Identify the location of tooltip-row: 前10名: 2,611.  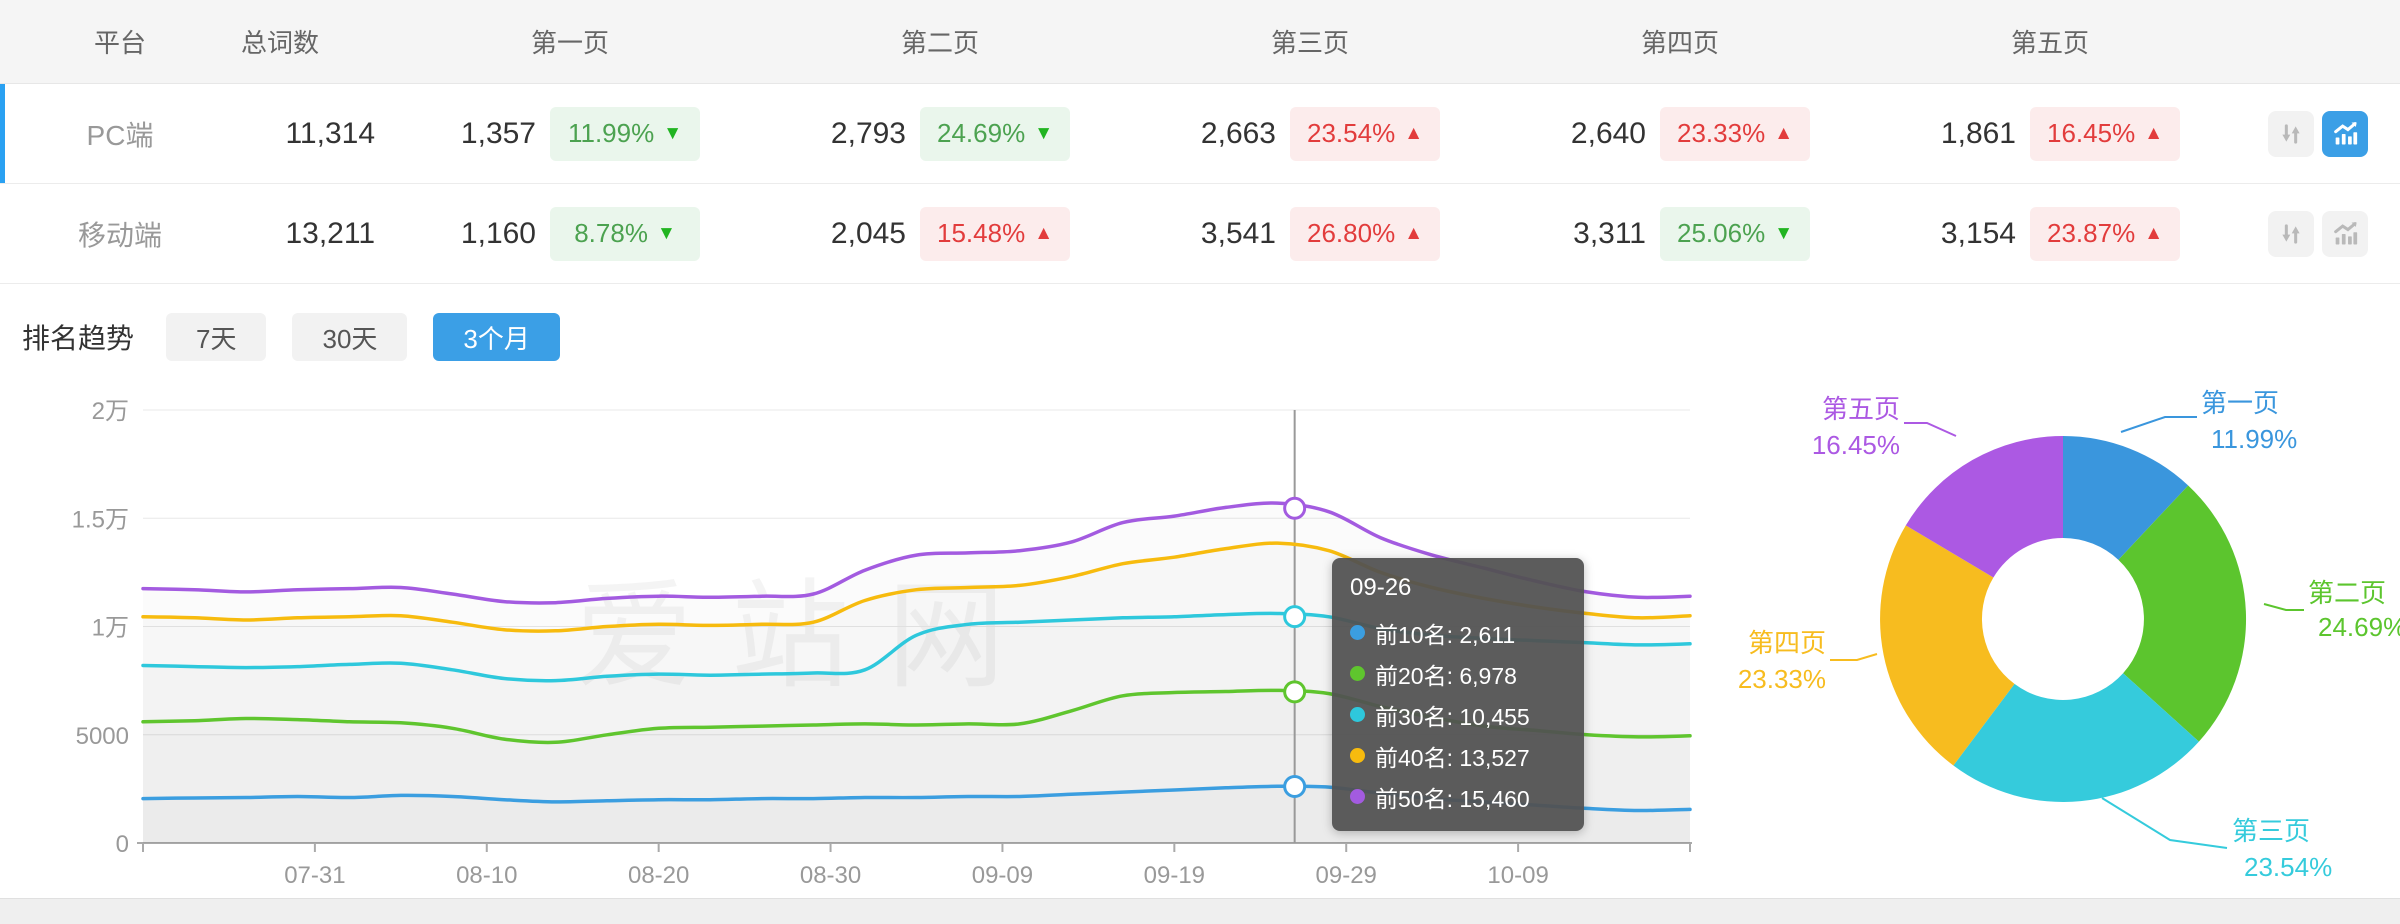
(1459, 632).